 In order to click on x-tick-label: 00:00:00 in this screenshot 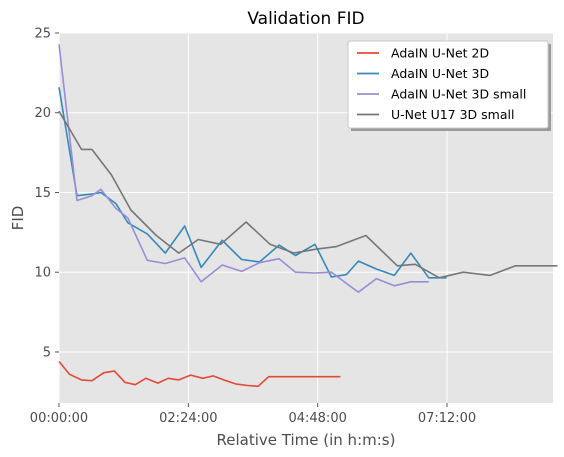, I will do `click(59, 418)`.